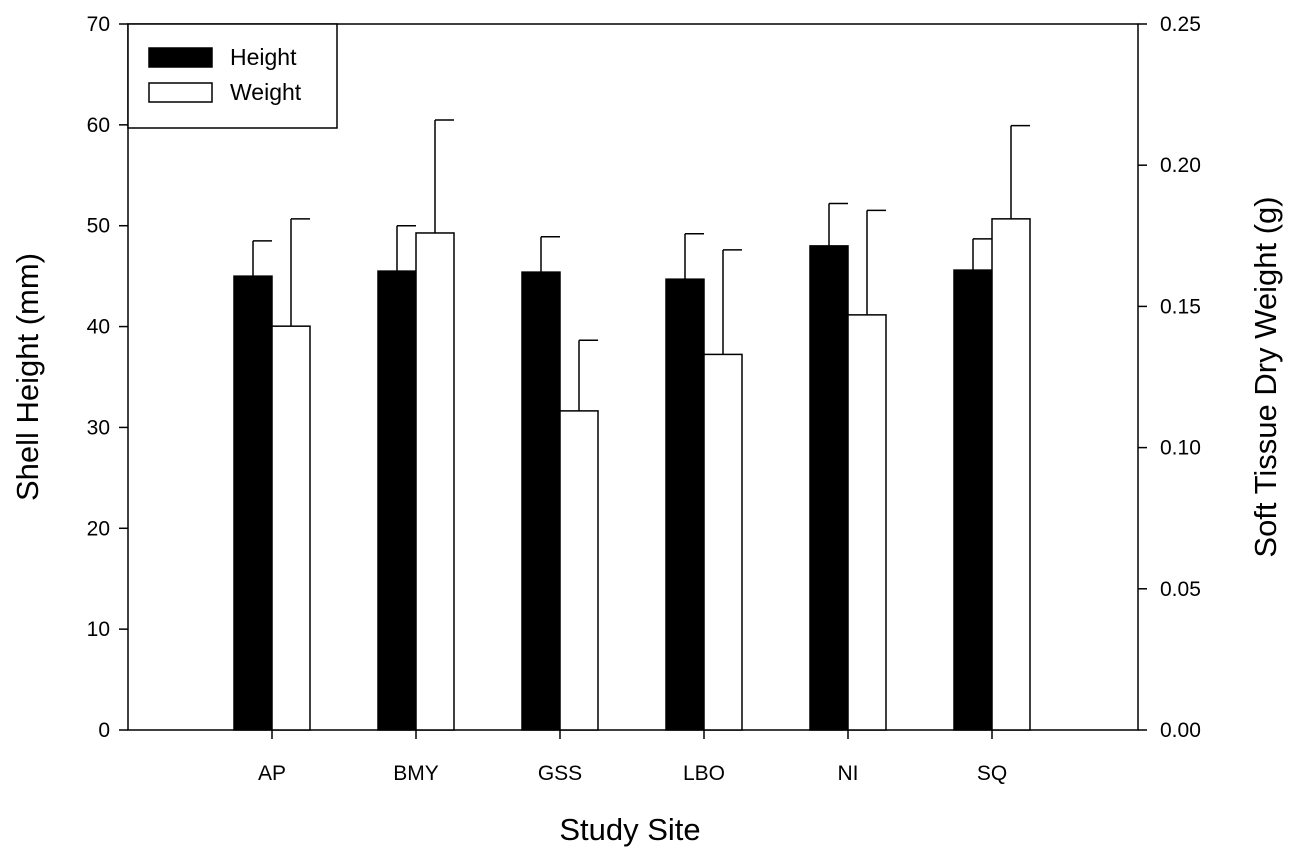 The height and width of the screenshot is (850, 1296). Describe the element at coordinates (98, 327) in the screenshot. I see `y-tick-label-40: 40` at that location.